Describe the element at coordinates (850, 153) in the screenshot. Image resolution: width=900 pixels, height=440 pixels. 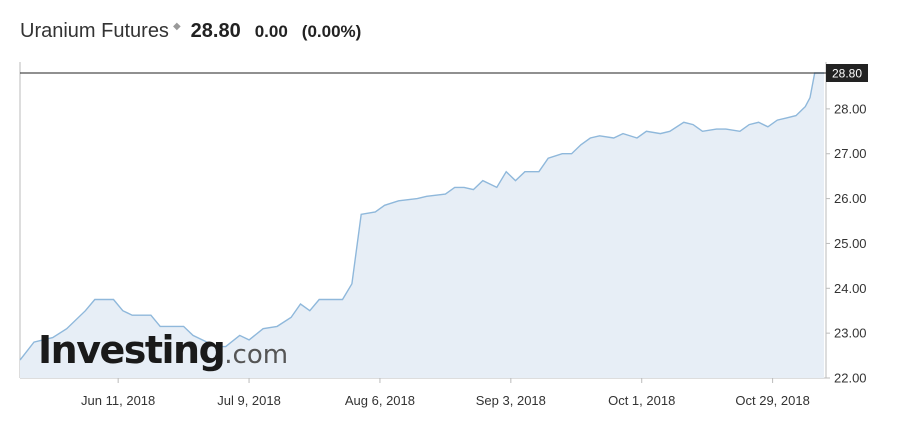
I see `y-tick-label: 27.00` at that location.